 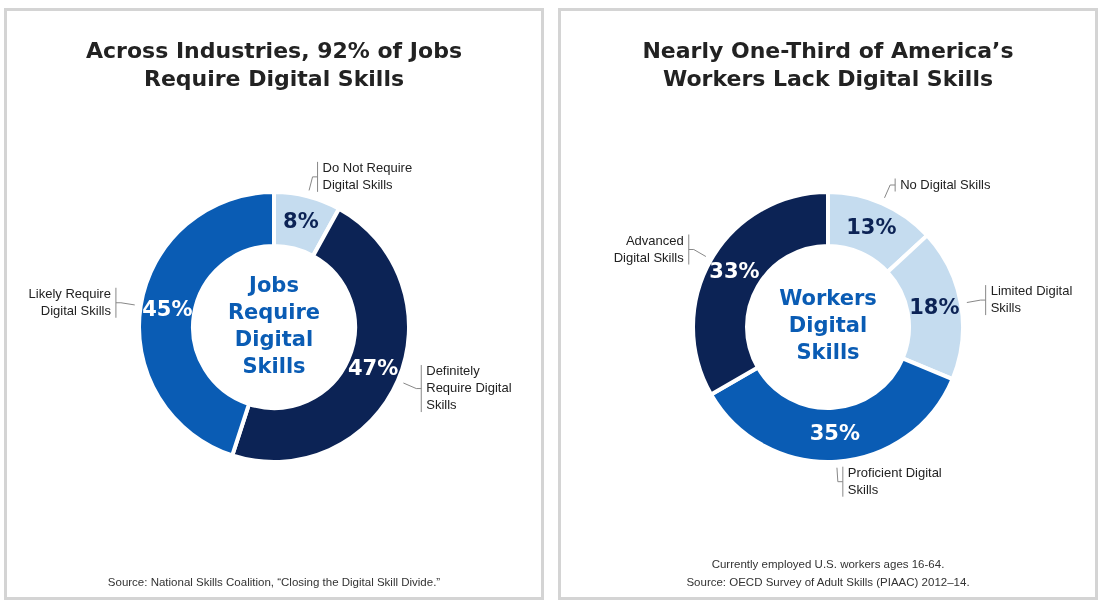 What do you see at coordinates (301, 220) in the screenshot?
I see `data-label: 8%` at bounding box center [301, 220].